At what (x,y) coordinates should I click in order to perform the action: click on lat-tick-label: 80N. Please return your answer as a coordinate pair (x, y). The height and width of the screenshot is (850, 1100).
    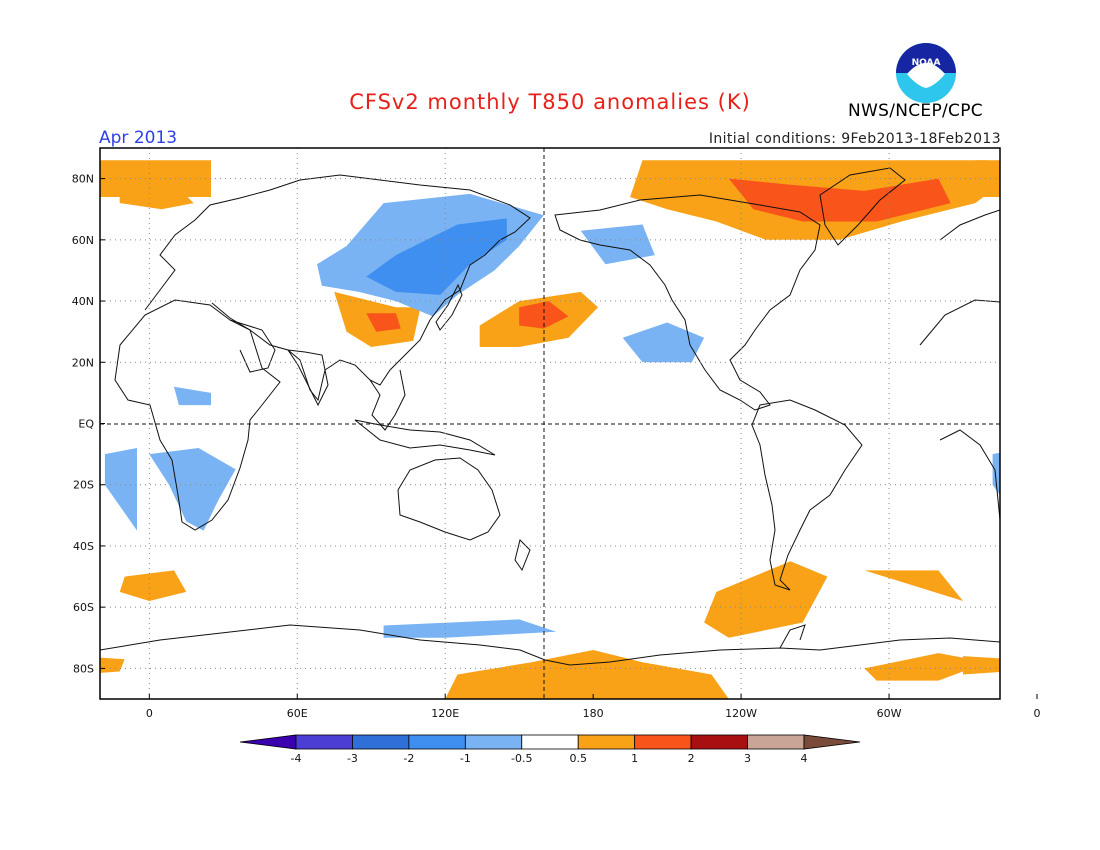
    Looking at the image, I should click on (83, 179).